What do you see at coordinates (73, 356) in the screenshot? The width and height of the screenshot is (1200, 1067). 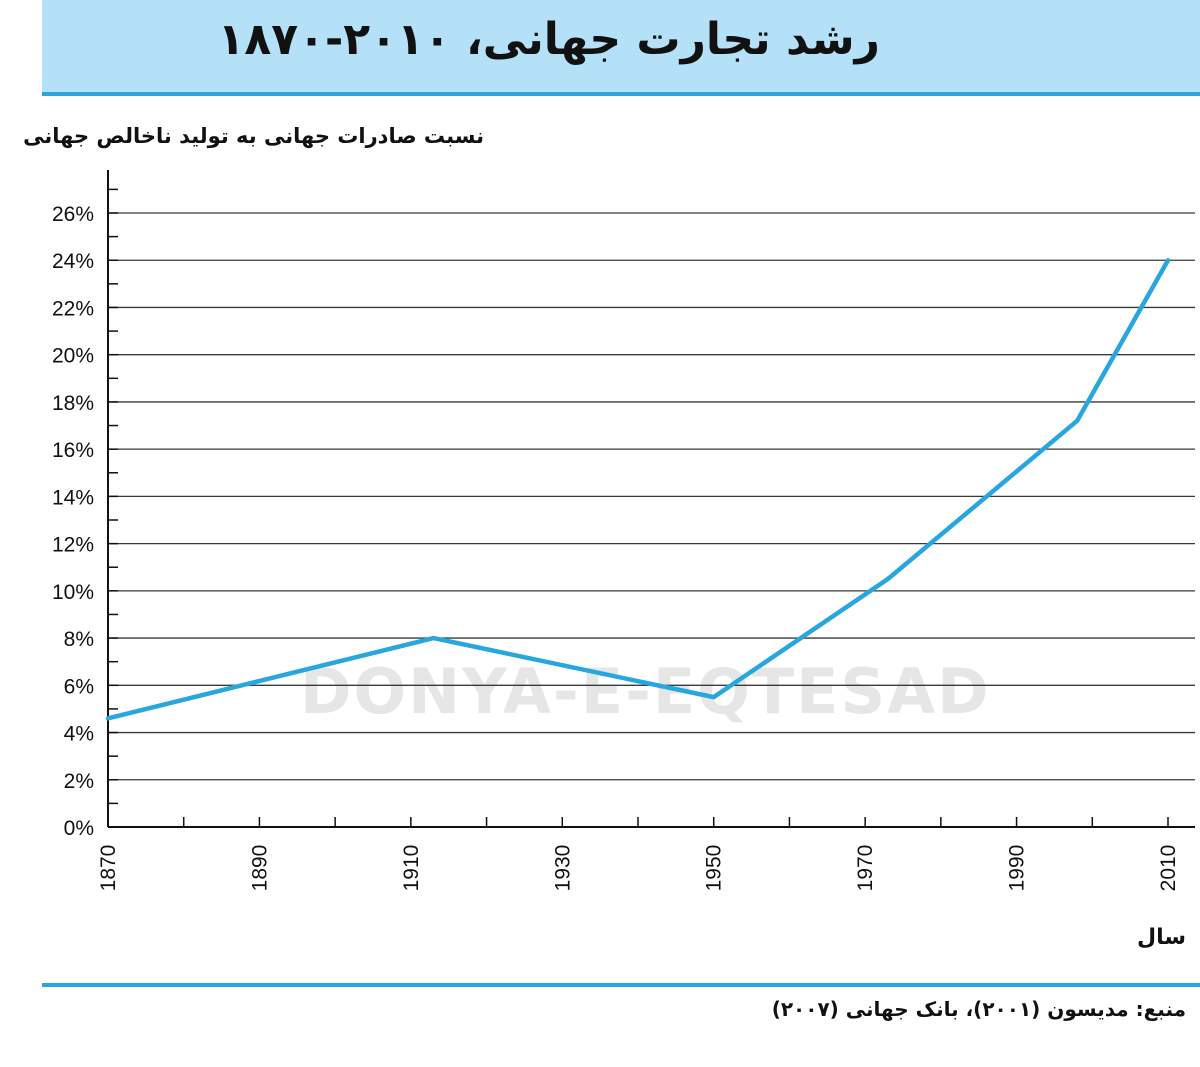 I see `y-tick-label: 20%` at bounding box center [73, 356].